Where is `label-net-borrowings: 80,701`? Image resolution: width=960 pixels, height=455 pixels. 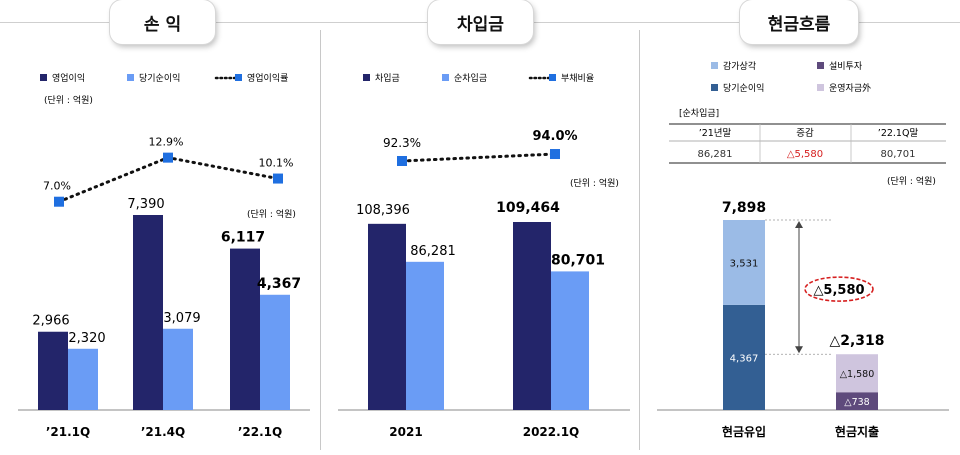 label-net-borrowings: 80,701 is located at coordinates (578, 260).